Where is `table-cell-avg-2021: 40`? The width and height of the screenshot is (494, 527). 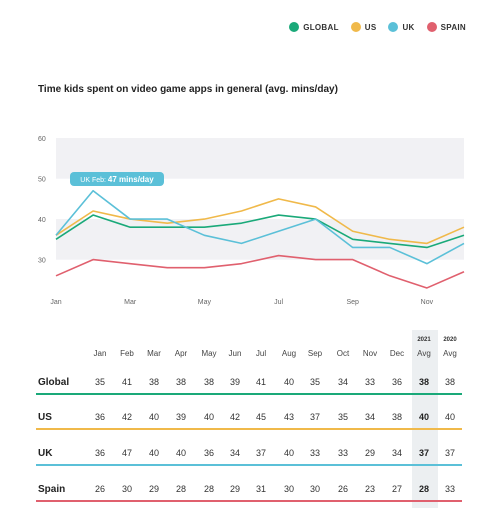 table-cell-avg-2021: 40 is located at coordinates (424, 417).